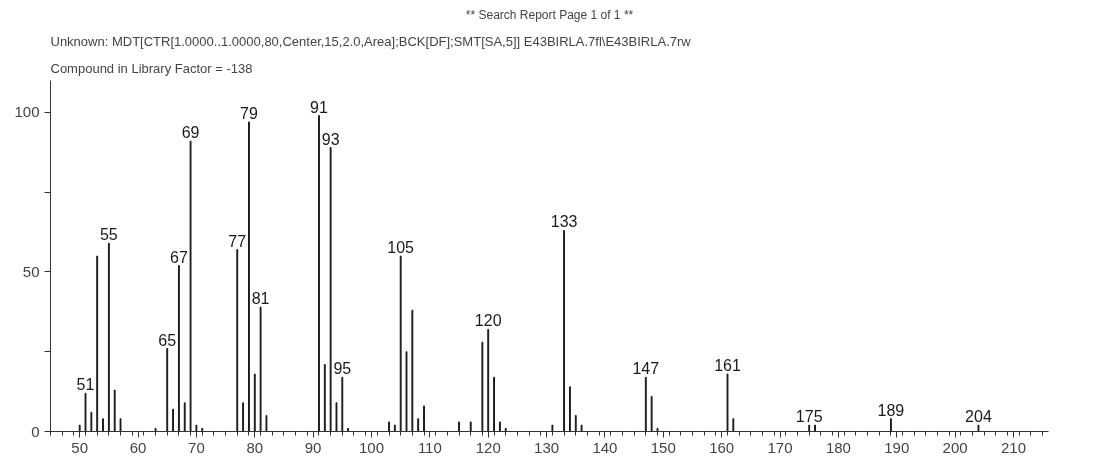 The height and width of the screenshot is (461, 1098). What do you see at coordinates (549, 14) in the screenshot?
I see `chart-title: ** Search Report Page 1 of 1 **` at bounding box center [549, 14].